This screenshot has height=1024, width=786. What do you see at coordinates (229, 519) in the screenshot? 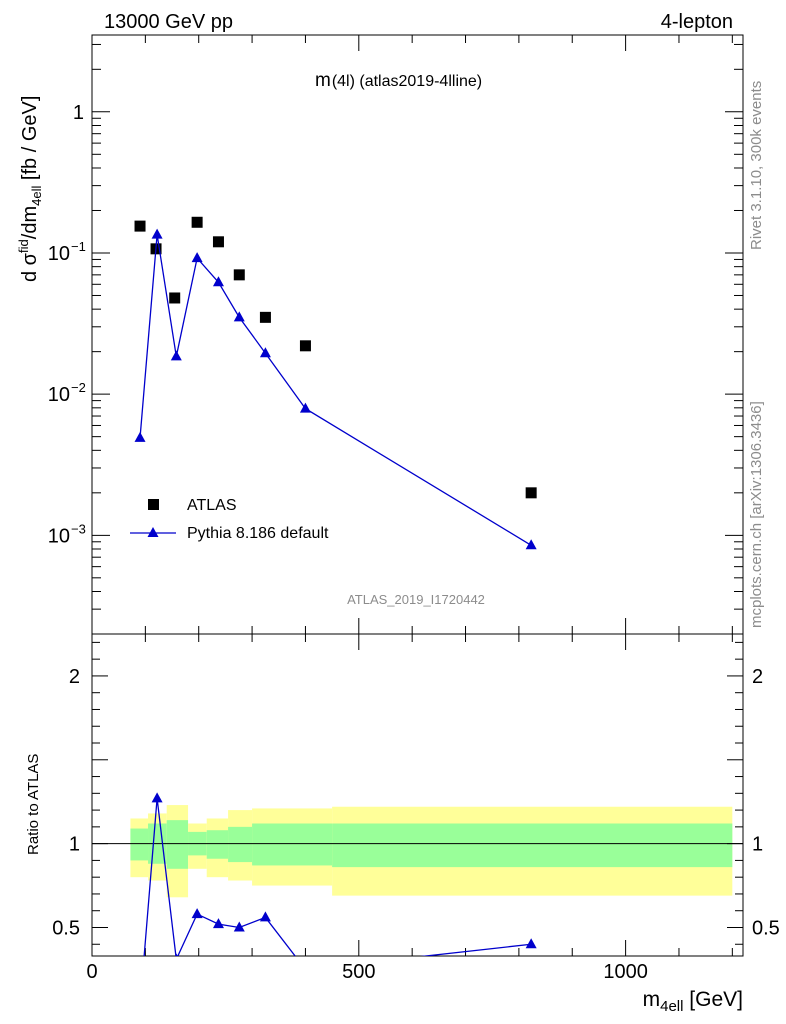
I see `legend: ATLAS Pythia 8.186 default` at bounding box center [229, 519].